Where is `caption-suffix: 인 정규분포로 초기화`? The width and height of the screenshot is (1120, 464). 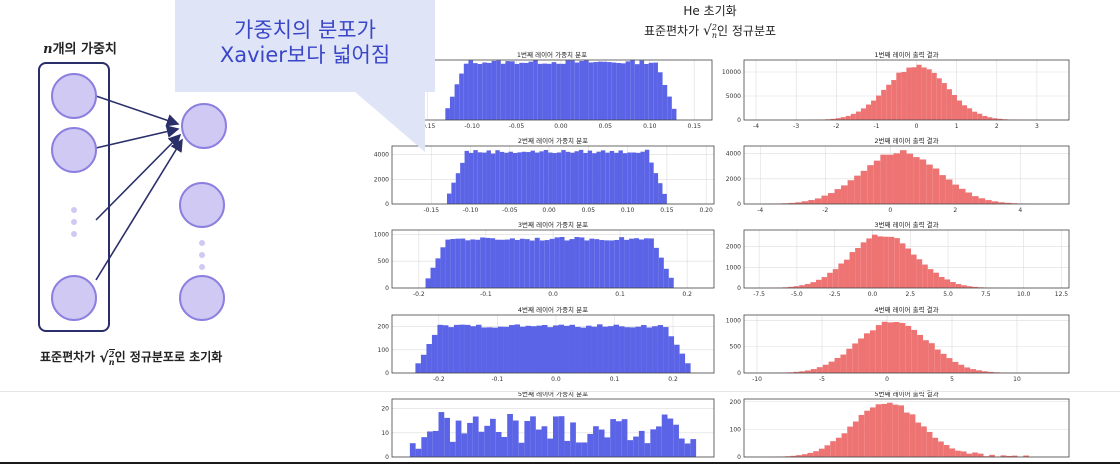 caption-suffix: 인 정규분포로 초기화 is located at coordinates (168, 357).